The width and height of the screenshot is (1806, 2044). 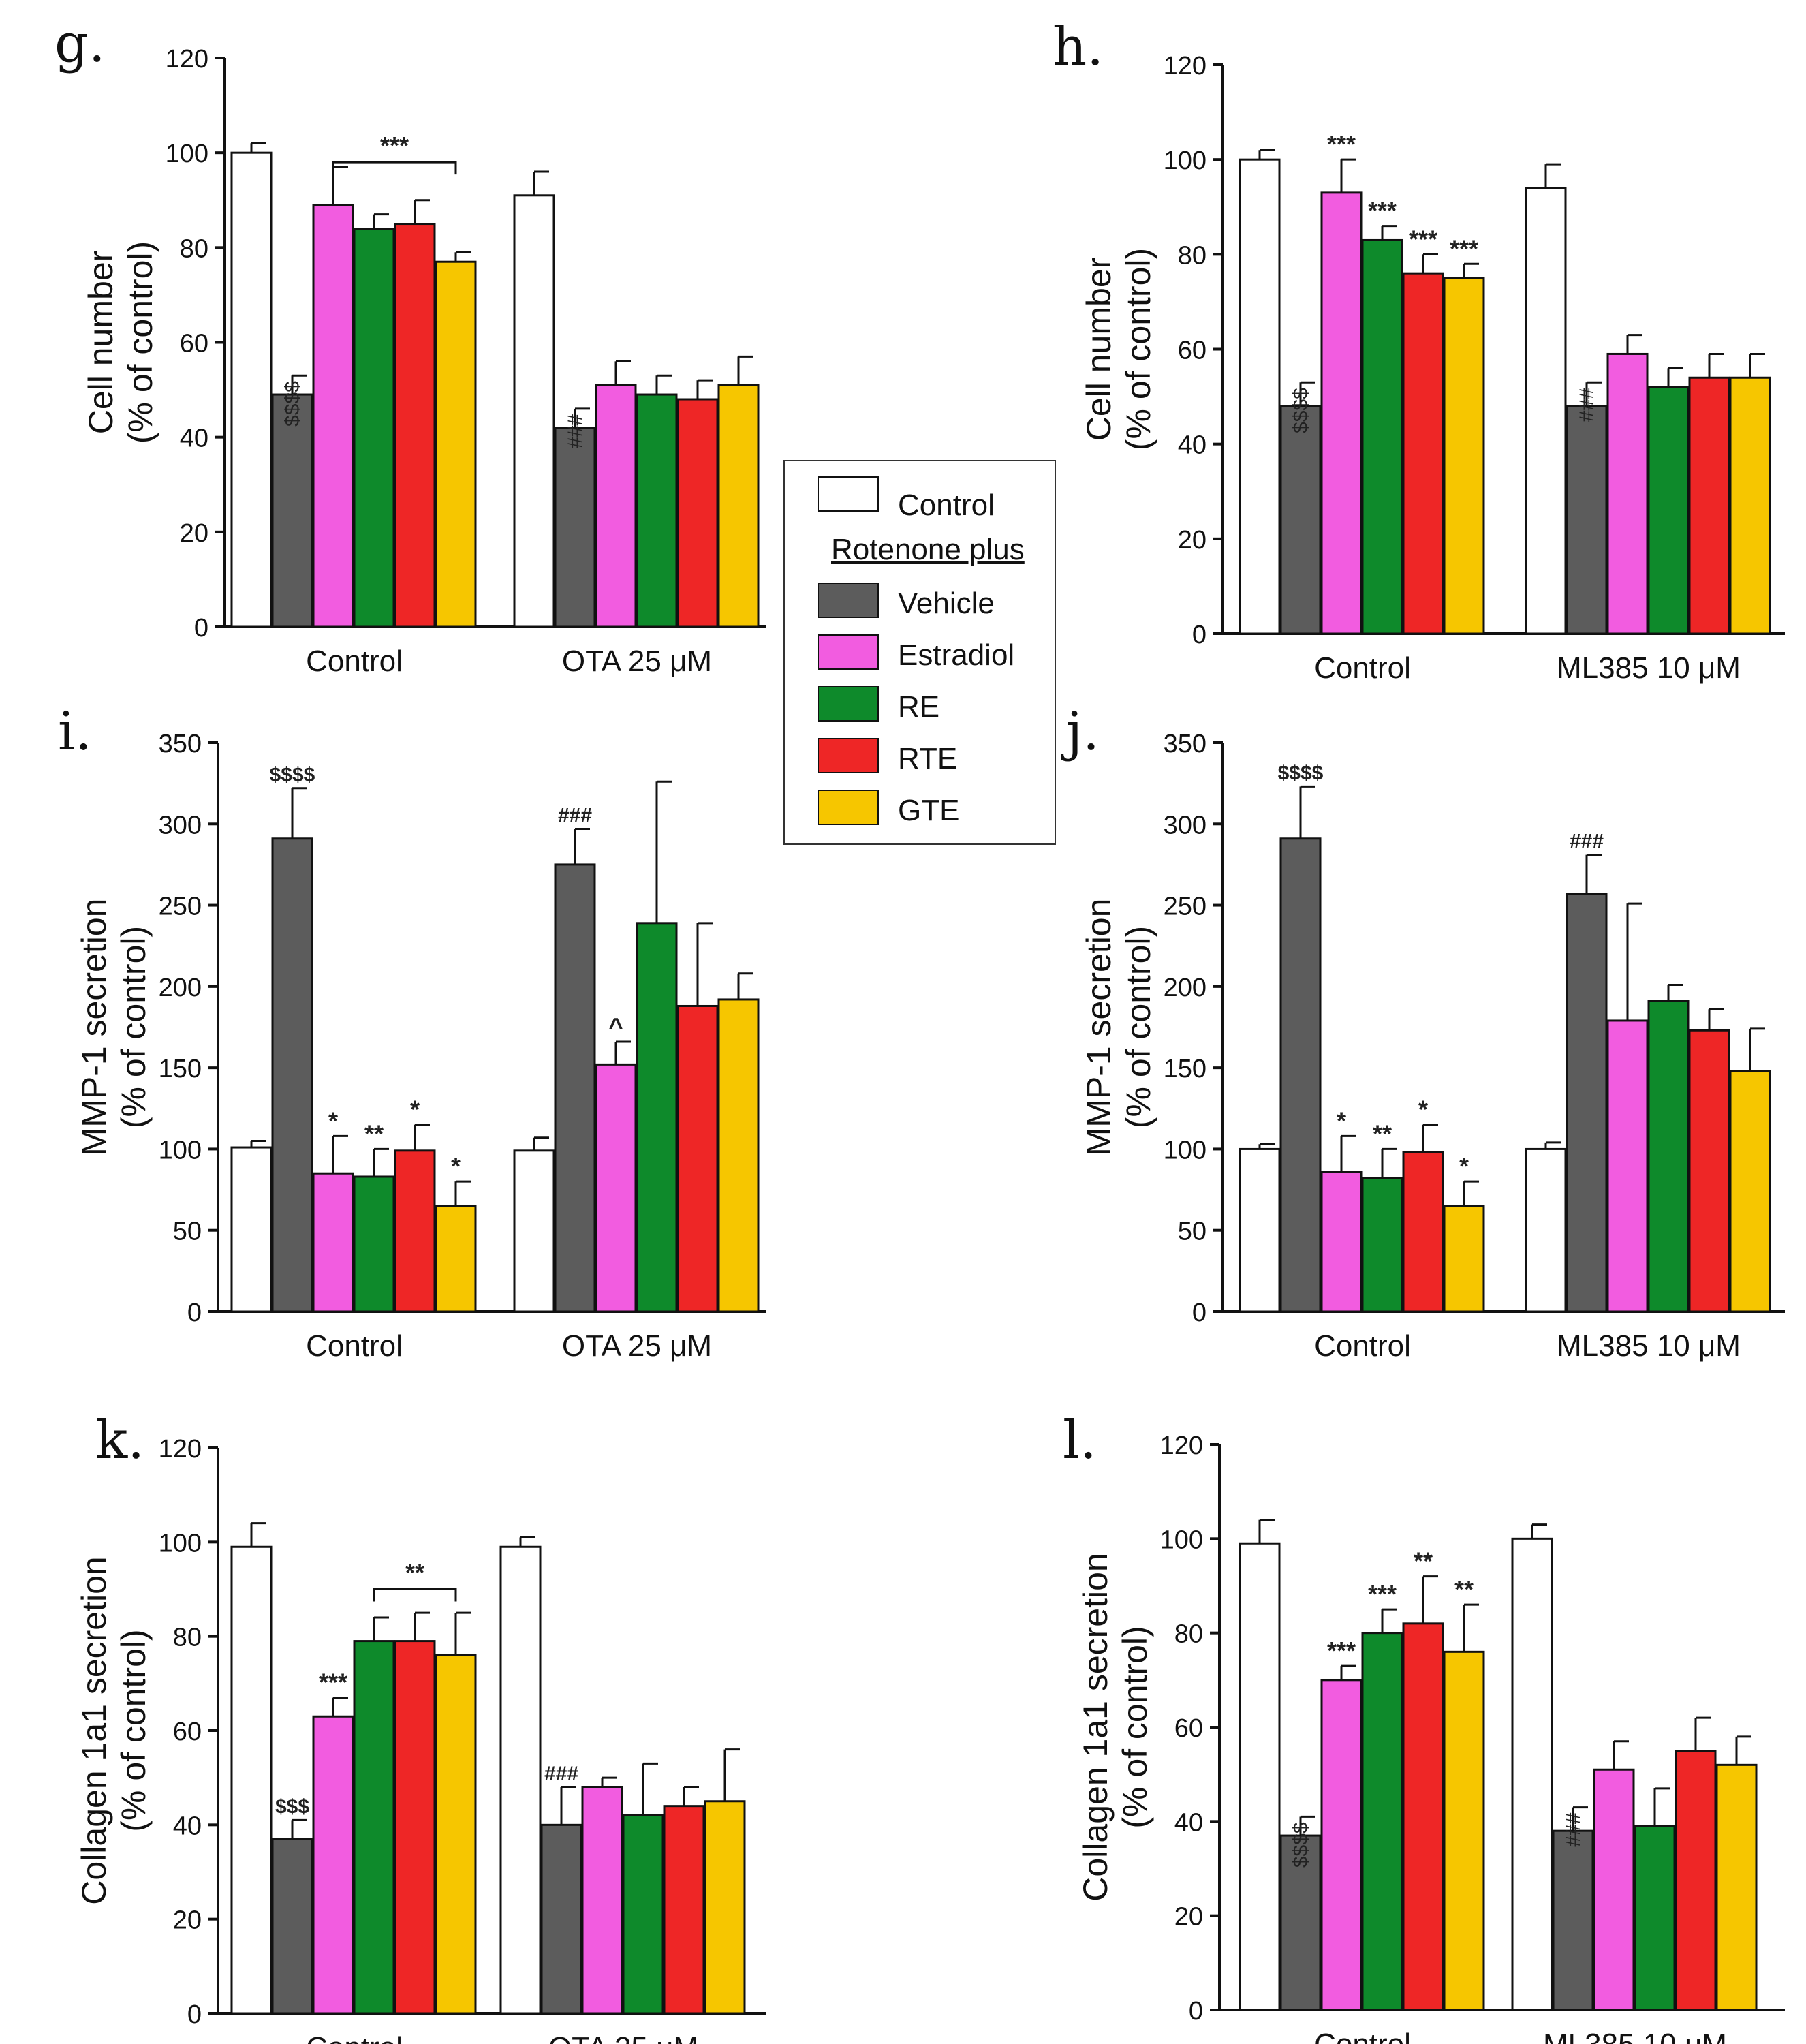 I want to click on legend-label-re: RE, so click(x=919, y=707).